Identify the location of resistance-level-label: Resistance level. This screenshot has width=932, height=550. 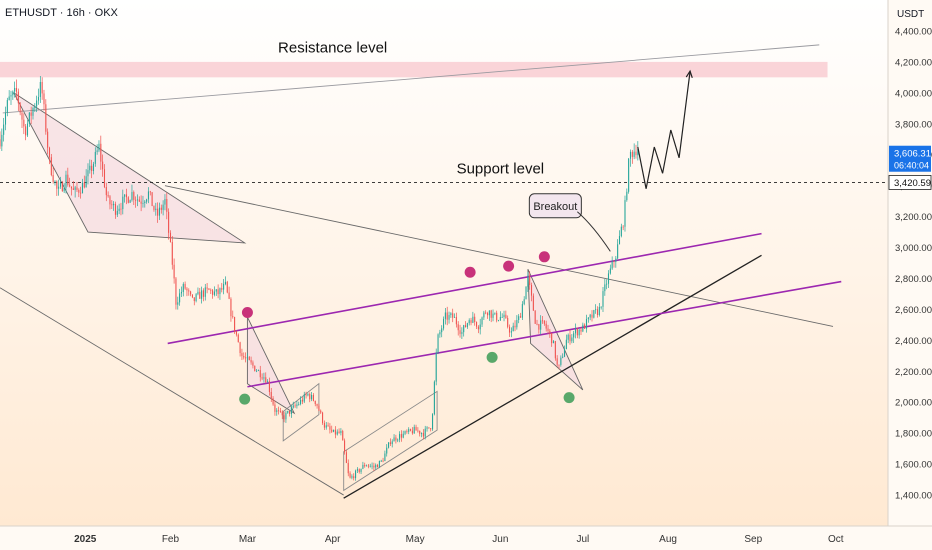
(332, 48).